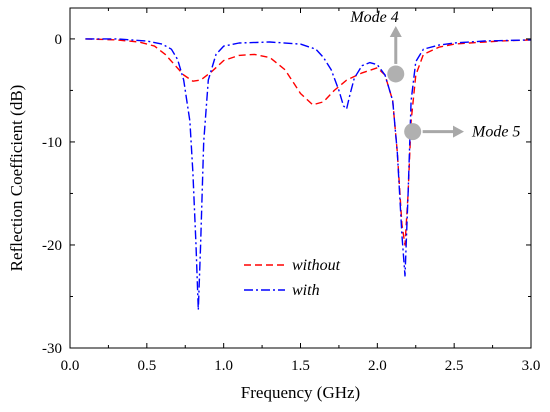 The image size is (550, 412). What do you see at coordinates (52, 246) in the screenshot?
I see `y-tick-label: -20` at bounding box center [52, 246].